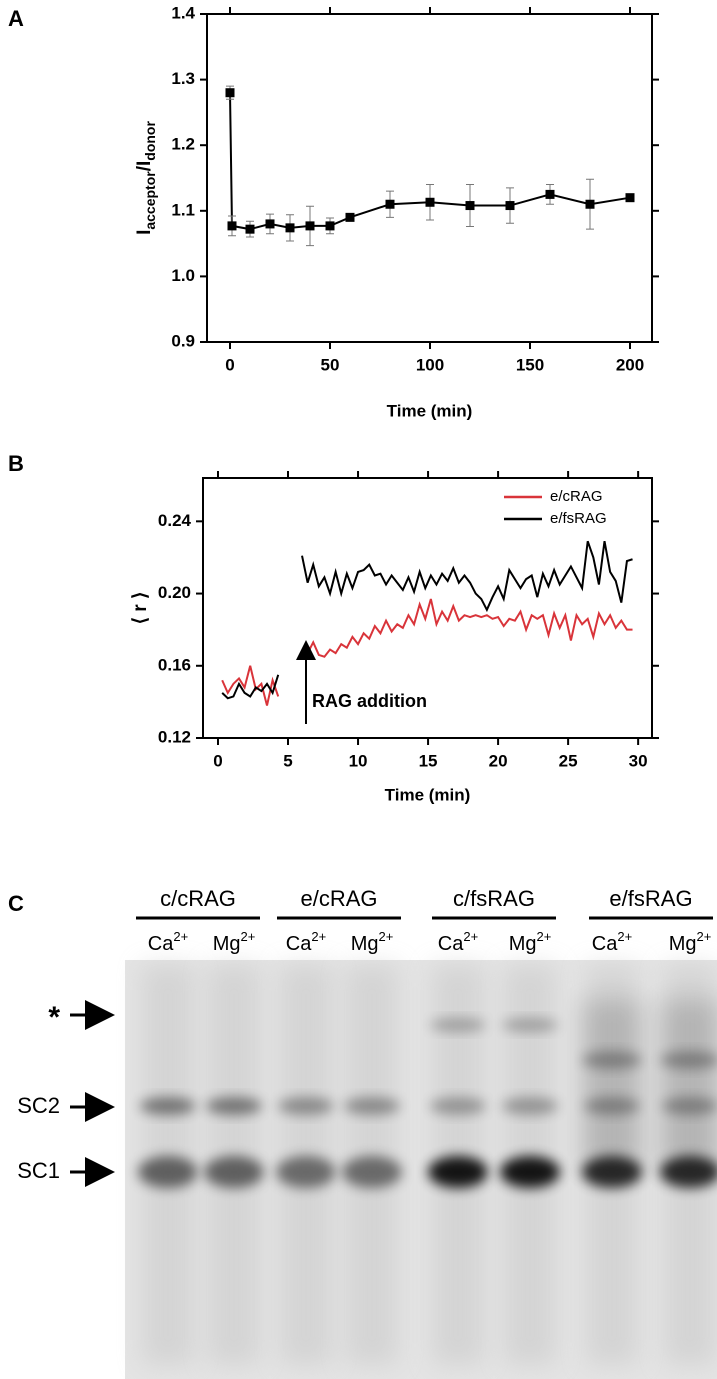 This screenshot has width=717, height=1379. Describe the element at coordinates (287, 760) in the screenshot. I see `x-tick-label: 5` at that location.